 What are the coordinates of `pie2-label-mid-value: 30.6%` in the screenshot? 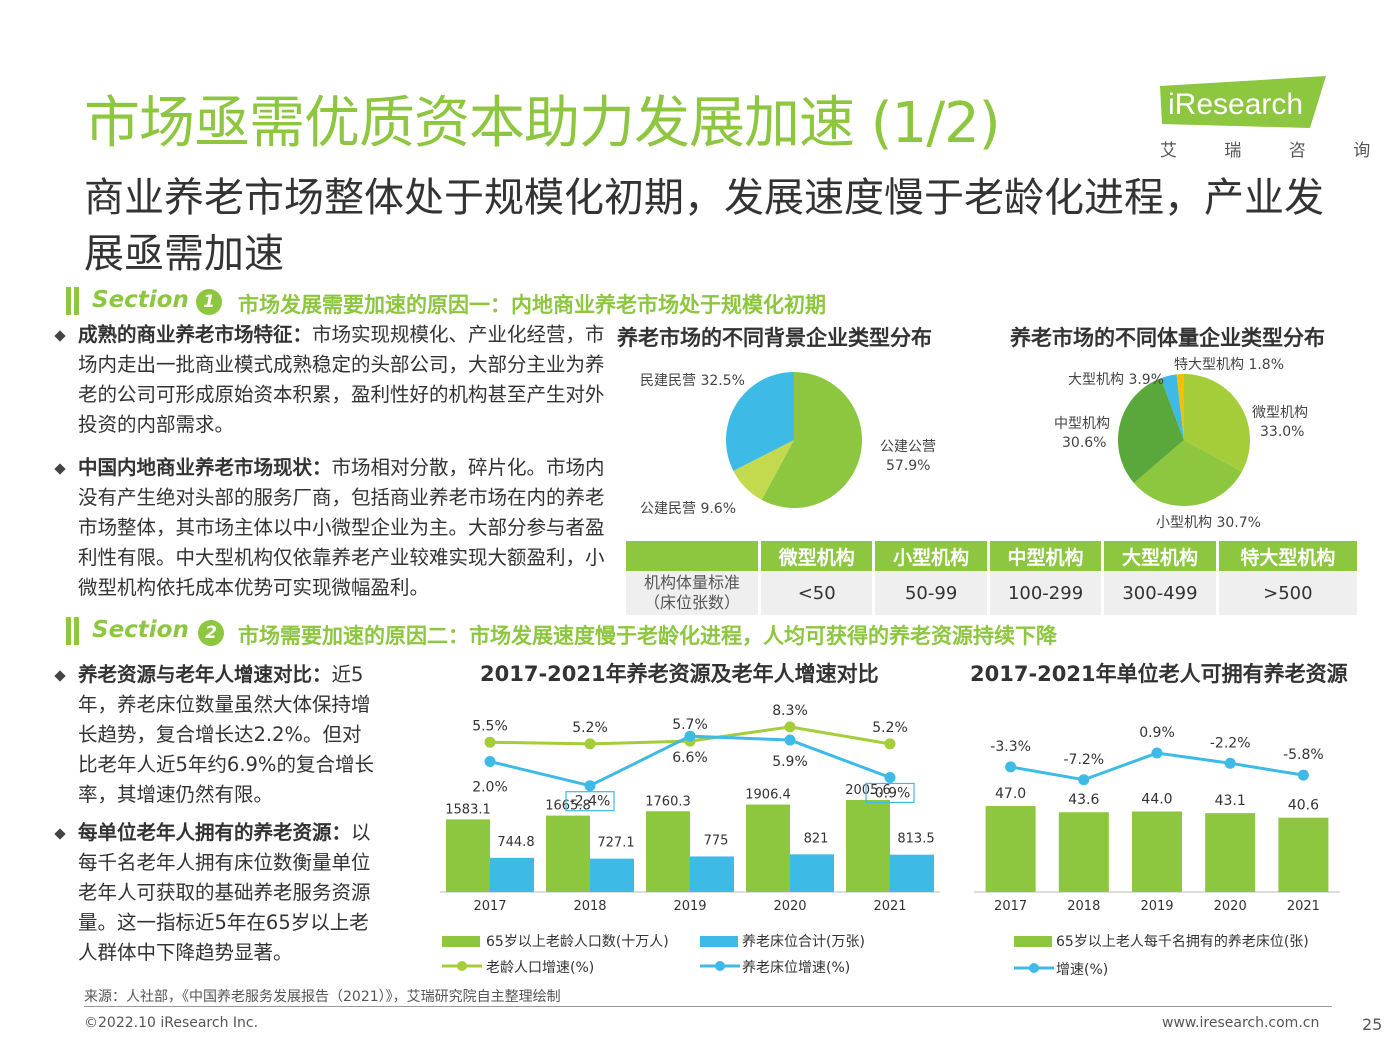 It's located at (1084, 443).